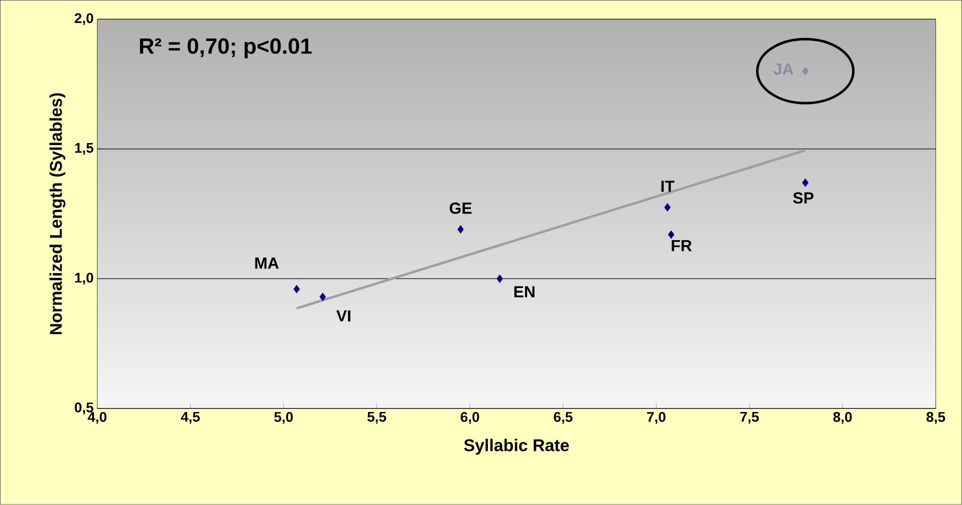 The height and width of the screenshot is (505, 962). I want to click on x-tick-label: 4,0, so click(97, 418).